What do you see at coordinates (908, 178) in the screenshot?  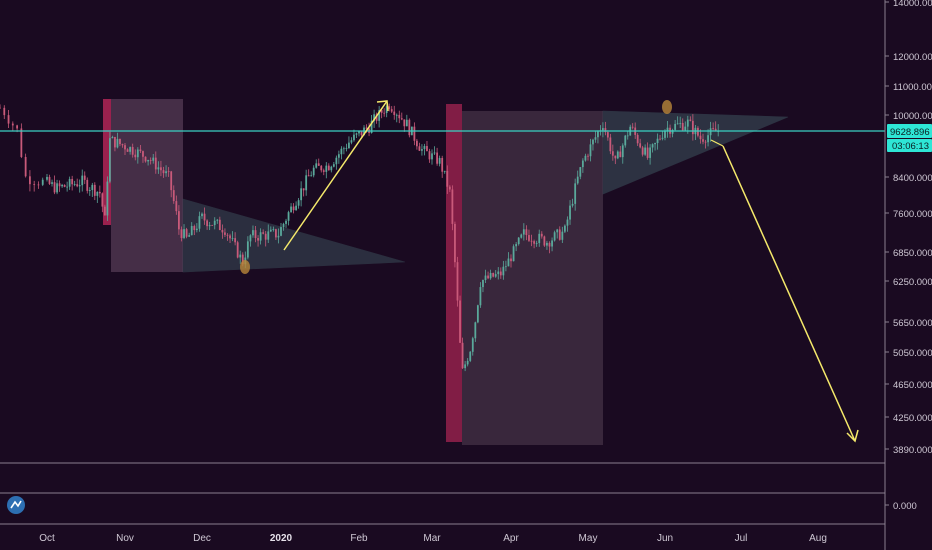 I see `price-tick: 8400.000` at bounding box center [908, 178].